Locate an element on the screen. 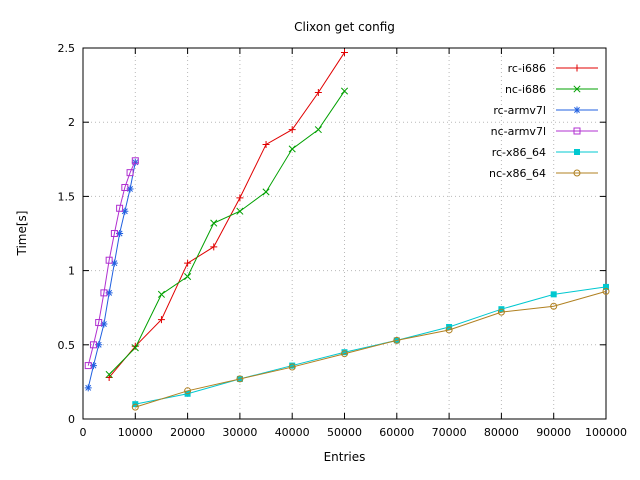 Image resolution: width=640 pixels, height=480 pixels. legend-item-rc-x86_64: rc-x86_64 is located at coordinates (545, 152).